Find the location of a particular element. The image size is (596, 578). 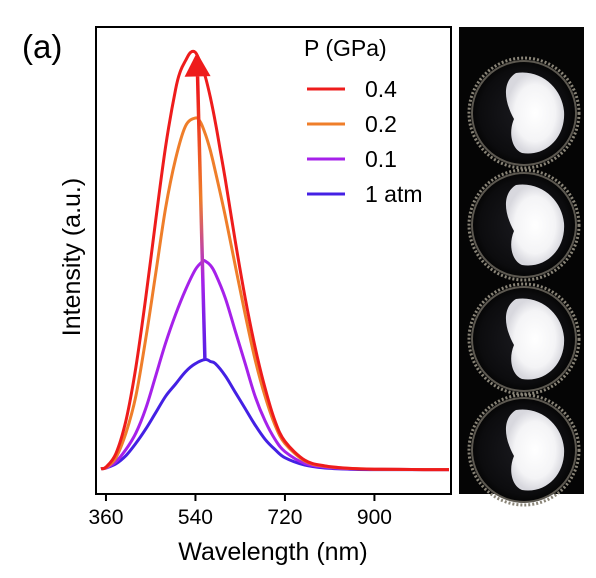

x-tick-label-720: 720 is located at coordinates (284, 517).